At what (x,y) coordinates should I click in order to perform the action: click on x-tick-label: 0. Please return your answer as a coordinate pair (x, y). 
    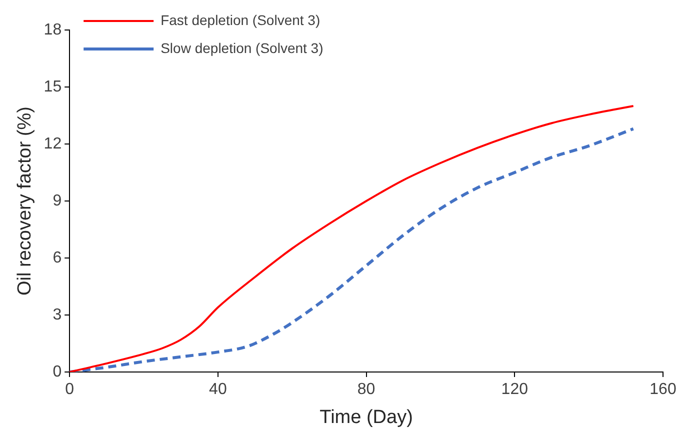
    Looking at the image, I should click on (69, 389).